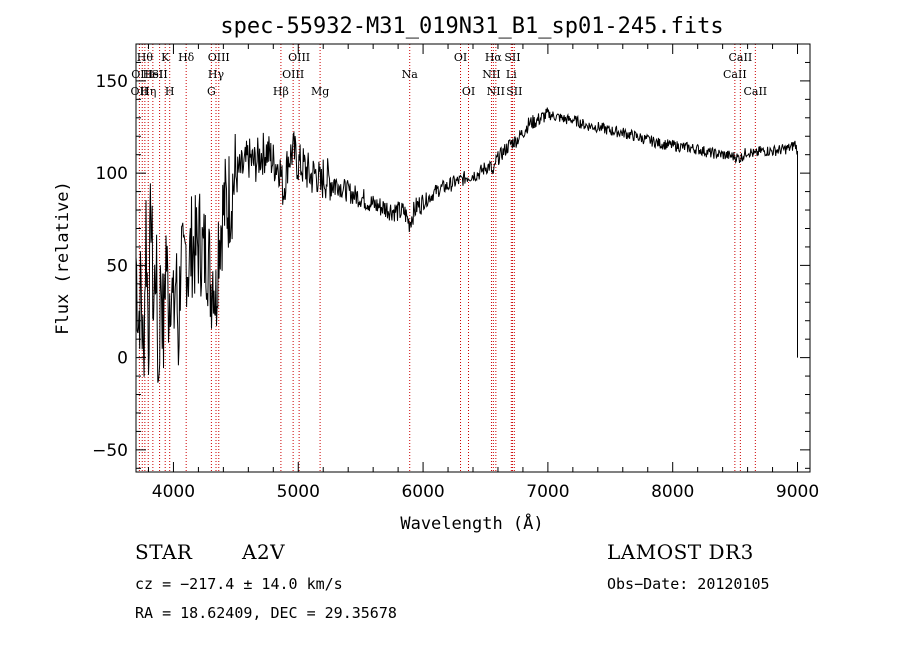 The height and width of the screenshot is (649, 900). I want to click on x-axis-label: Wavelength (Å), so click(471, 523).